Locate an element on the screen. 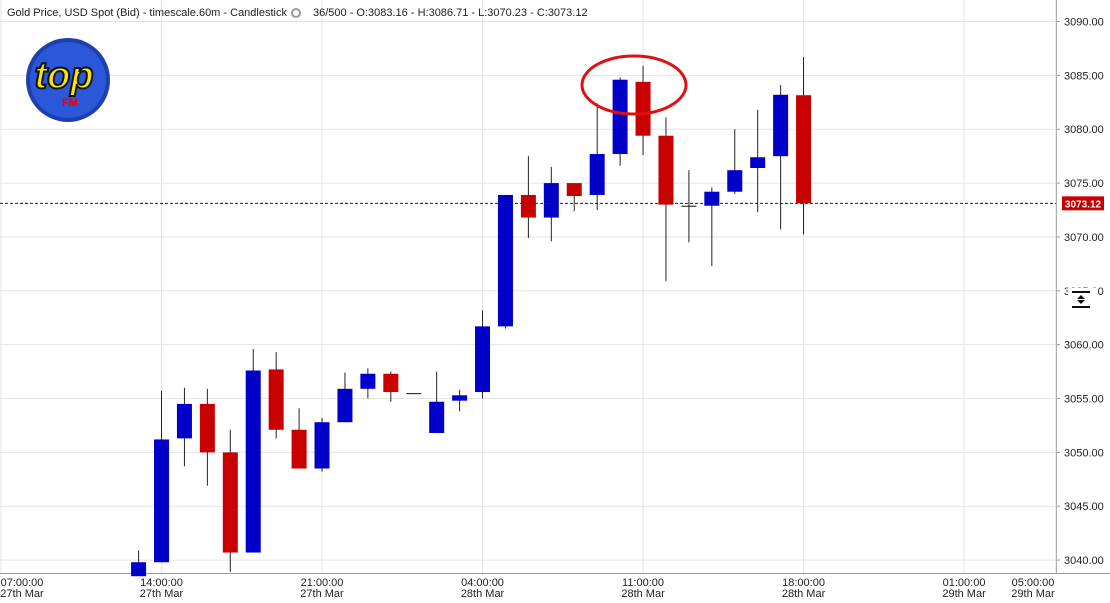 The height and width of the screenshot is (603, 1110). settings-icon is located at coordinates (296, 13).